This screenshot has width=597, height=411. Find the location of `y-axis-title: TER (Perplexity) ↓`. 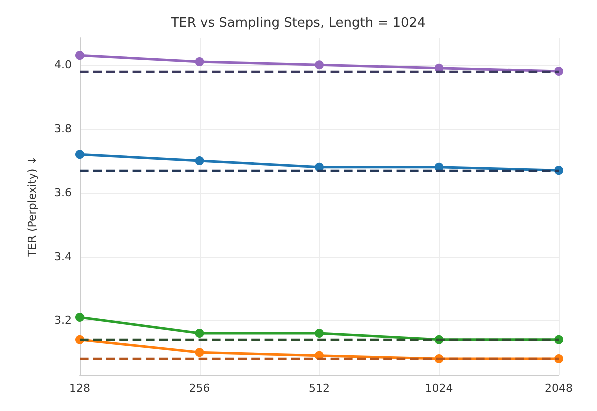

y-axis-title: TER (Perplexity) ↓ is located at coordinates (32, 207).